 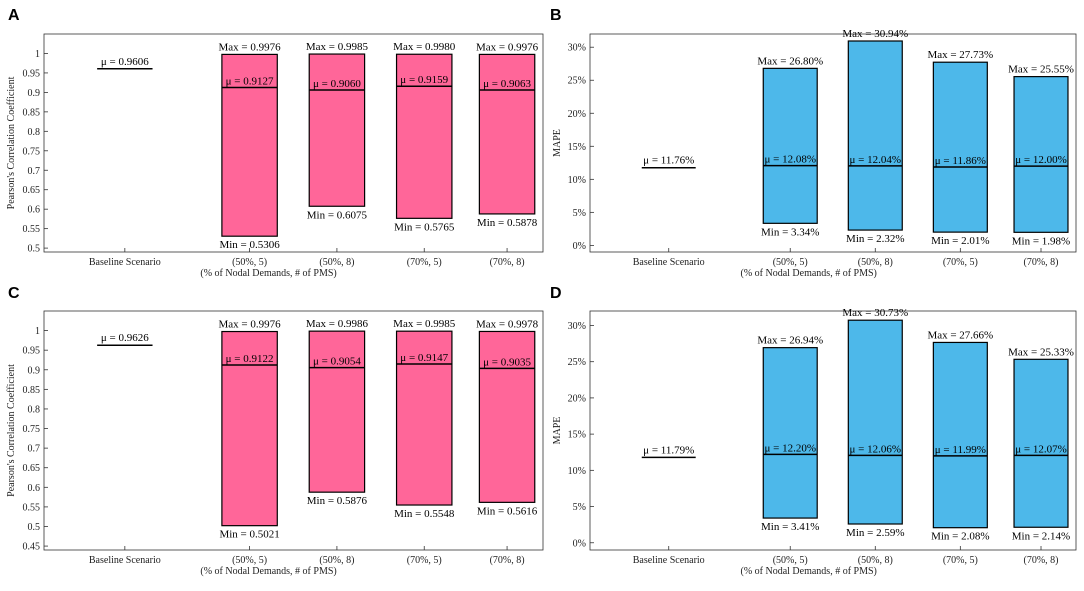 What do you see at coordinates (875, 239) in the screenshot?
I see `min-label: Min = 2.32%` at bounding box center [875, 239].